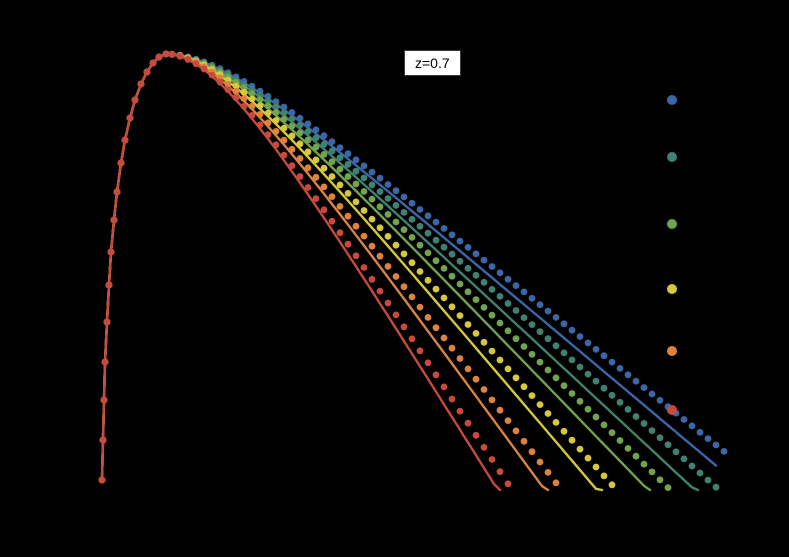 The image size is (789, 557). I want to click on annotation-box: z=0.7, so click(432, 63).